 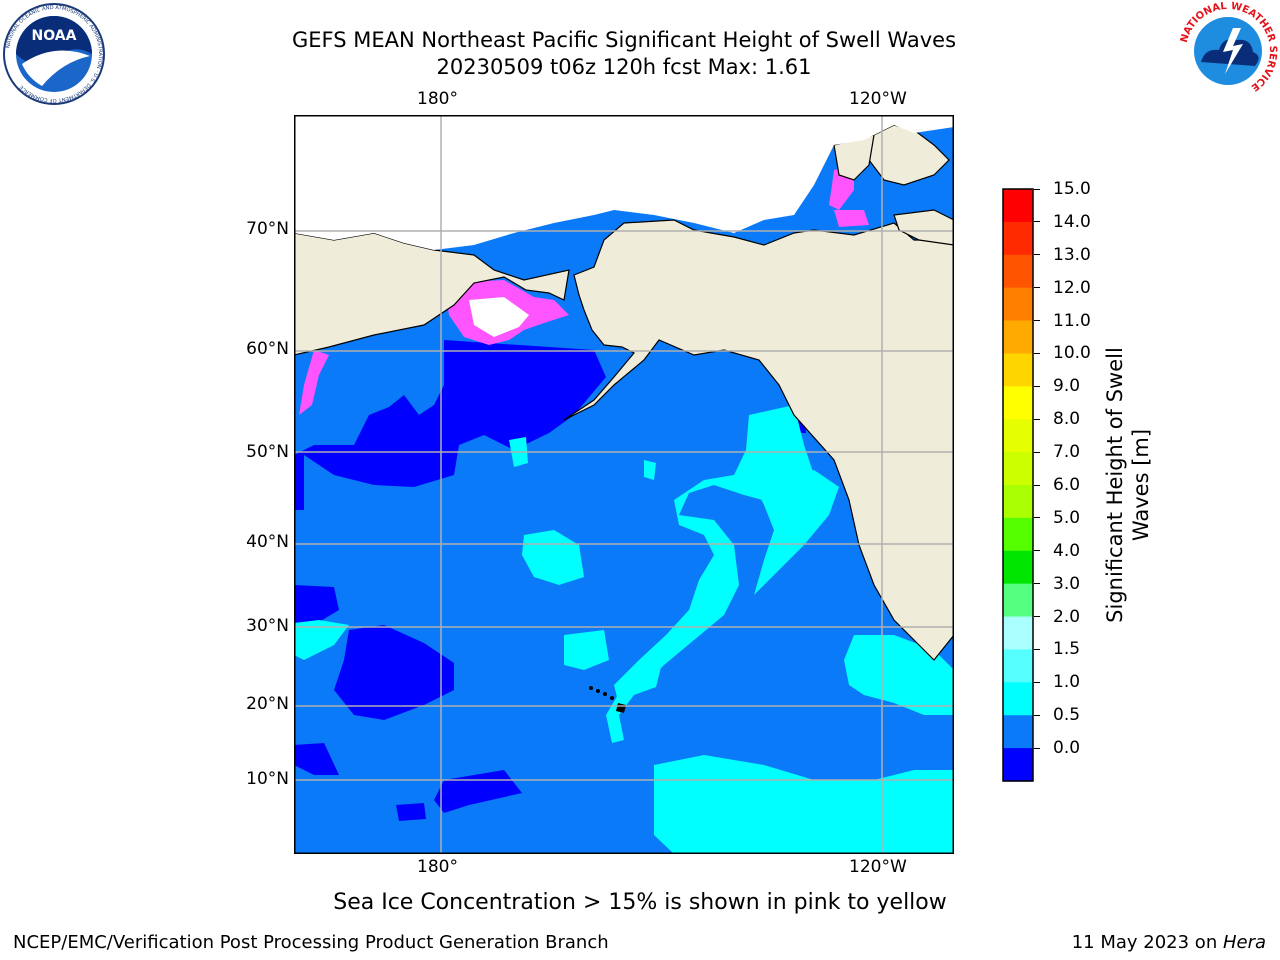 What do you see at coordinates (624, 67) in the screenshot?
I see `chart-subtitle: 20230509 t06z 120h fcst Max: 1.61` at bounding box center [624, 67].